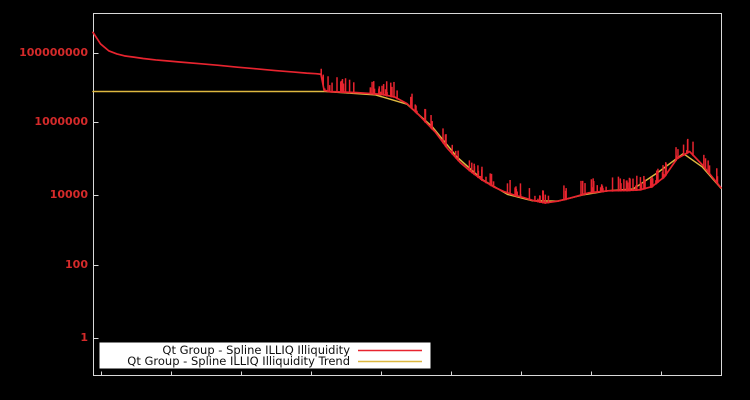 The width and height of the screenshot is (750, 400). What do you see at coordinates (84, 337) in the screenshot?
I see `y-tick-label-4: 1` at bounding box center [84, 337].